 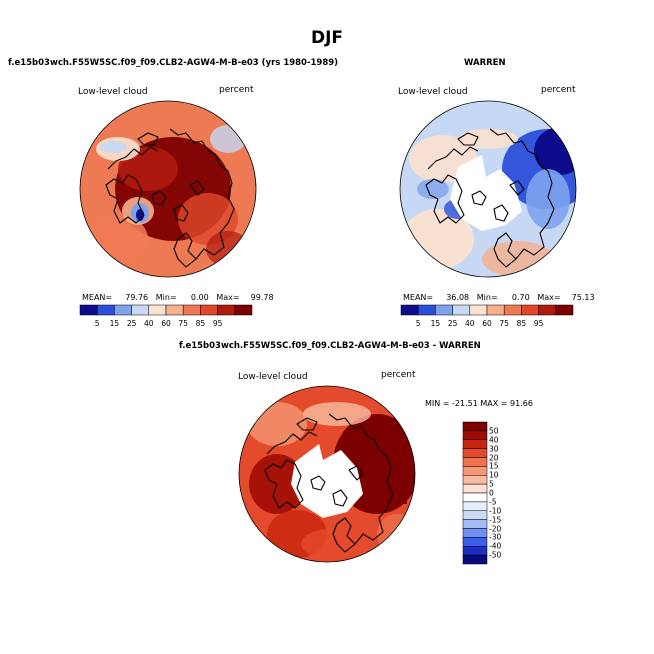 I want to click on panel3-units-label: percent, so click(x=398, y=375).